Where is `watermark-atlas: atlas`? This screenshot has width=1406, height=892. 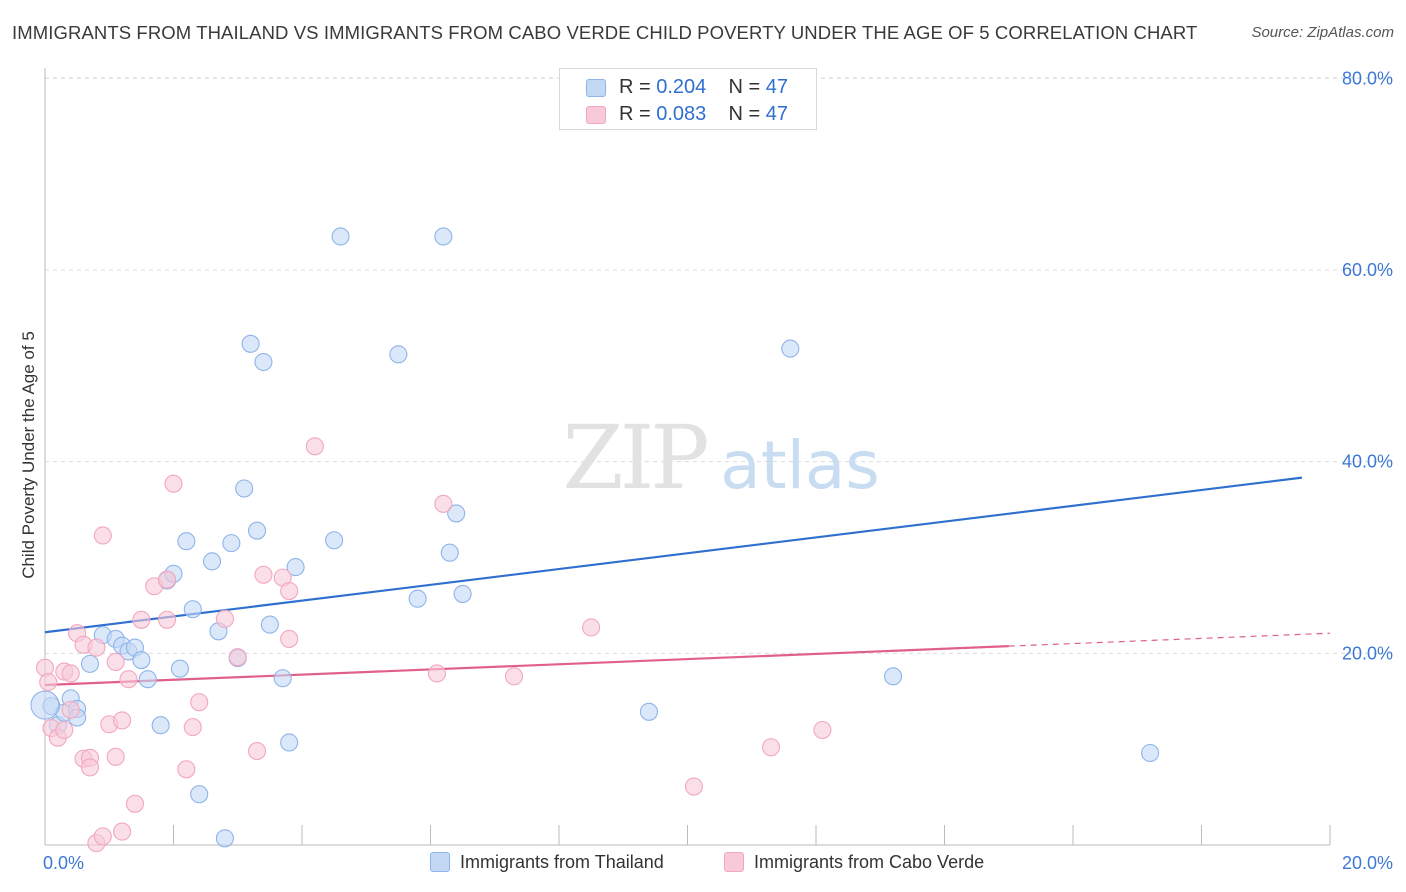
watermark-atlas: atlas is located at coordinates (800, 465).